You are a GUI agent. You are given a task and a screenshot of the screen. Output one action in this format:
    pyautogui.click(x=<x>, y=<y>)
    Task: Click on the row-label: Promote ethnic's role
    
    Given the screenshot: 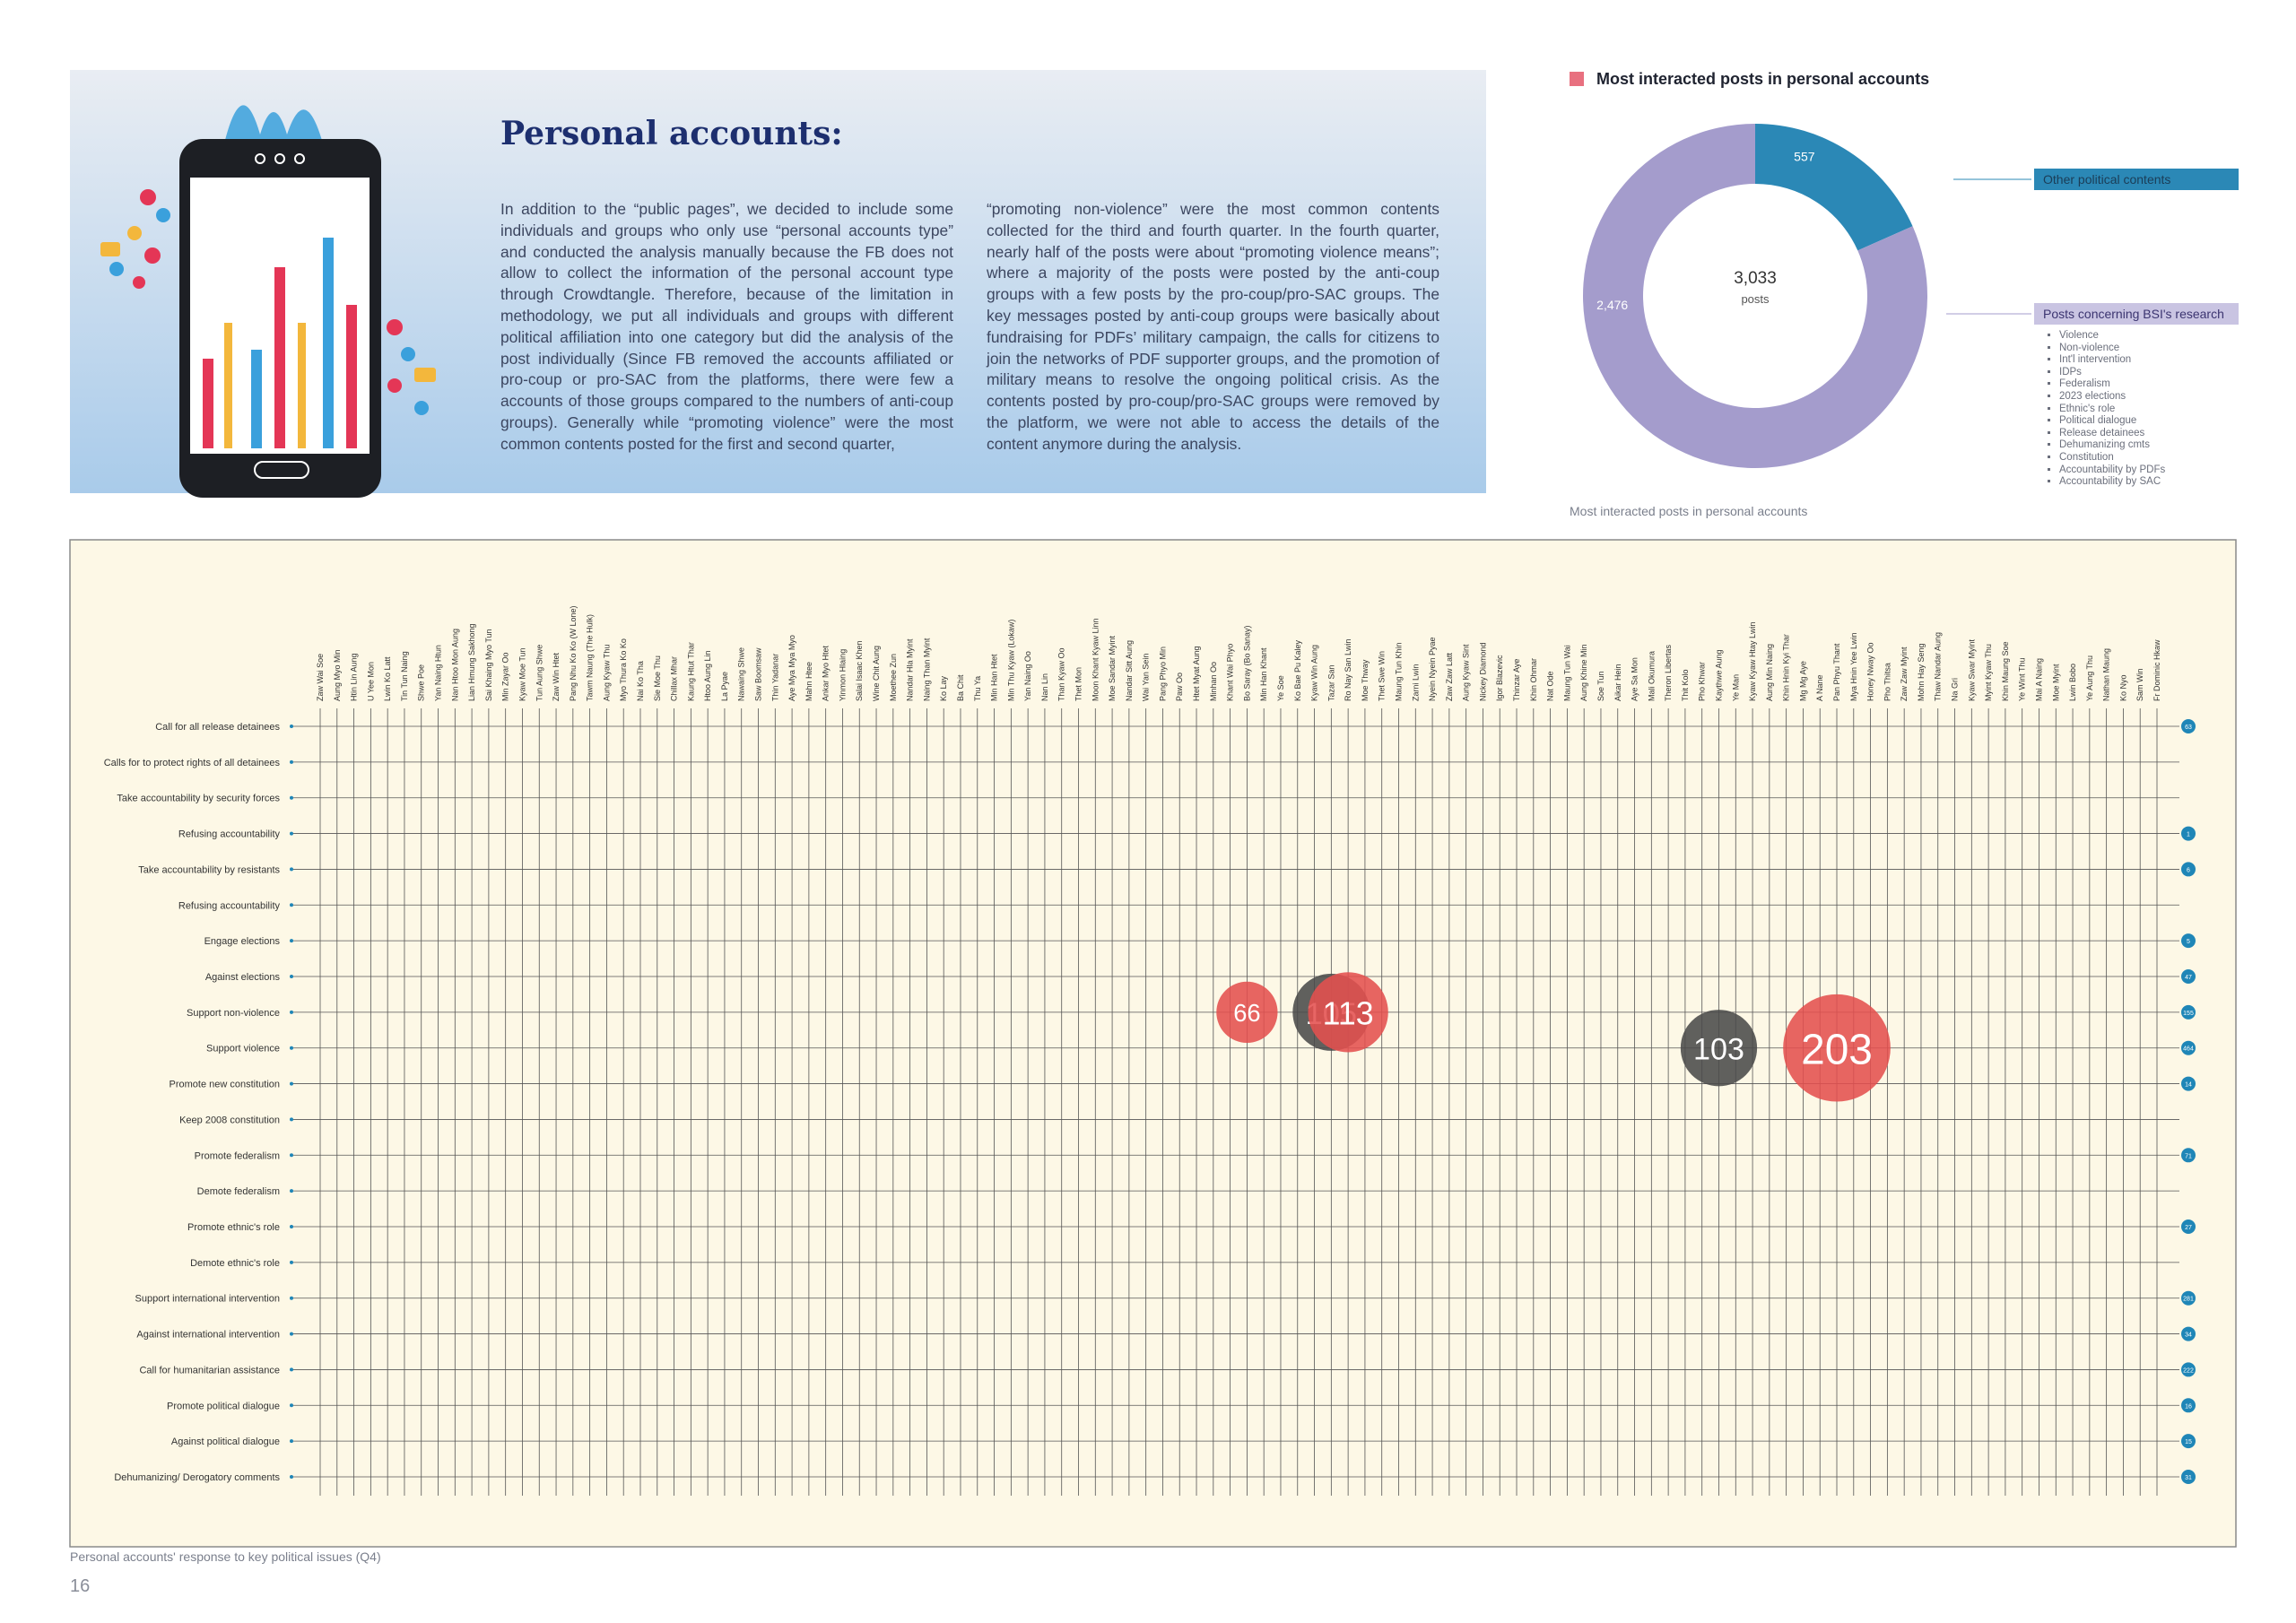 What is the action you would take?
    pyautogui.click(x=233, y=1227)
    